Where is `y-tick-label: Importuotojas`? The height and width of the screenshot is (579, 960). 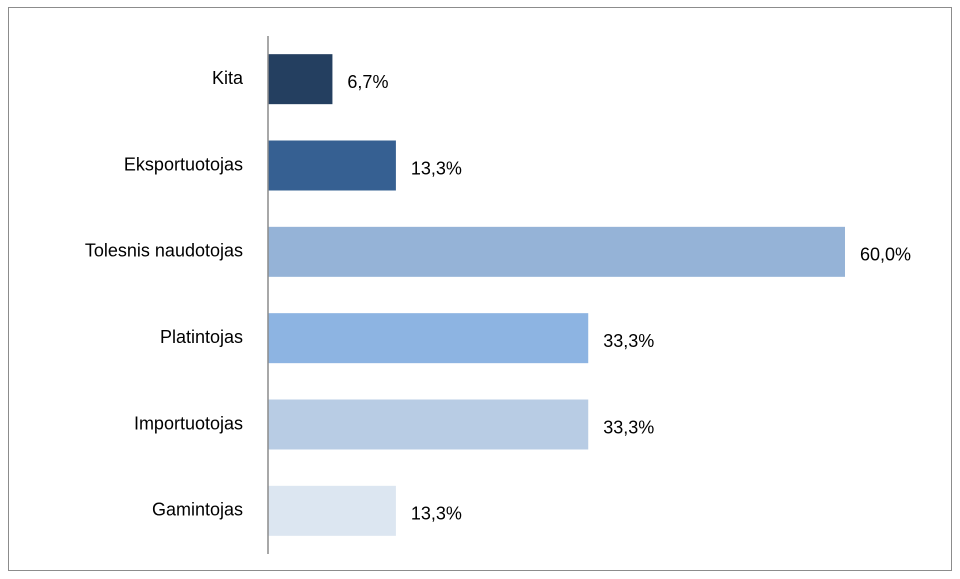 y-tick-label: Importuotojas is located at coordinates (188, 423).